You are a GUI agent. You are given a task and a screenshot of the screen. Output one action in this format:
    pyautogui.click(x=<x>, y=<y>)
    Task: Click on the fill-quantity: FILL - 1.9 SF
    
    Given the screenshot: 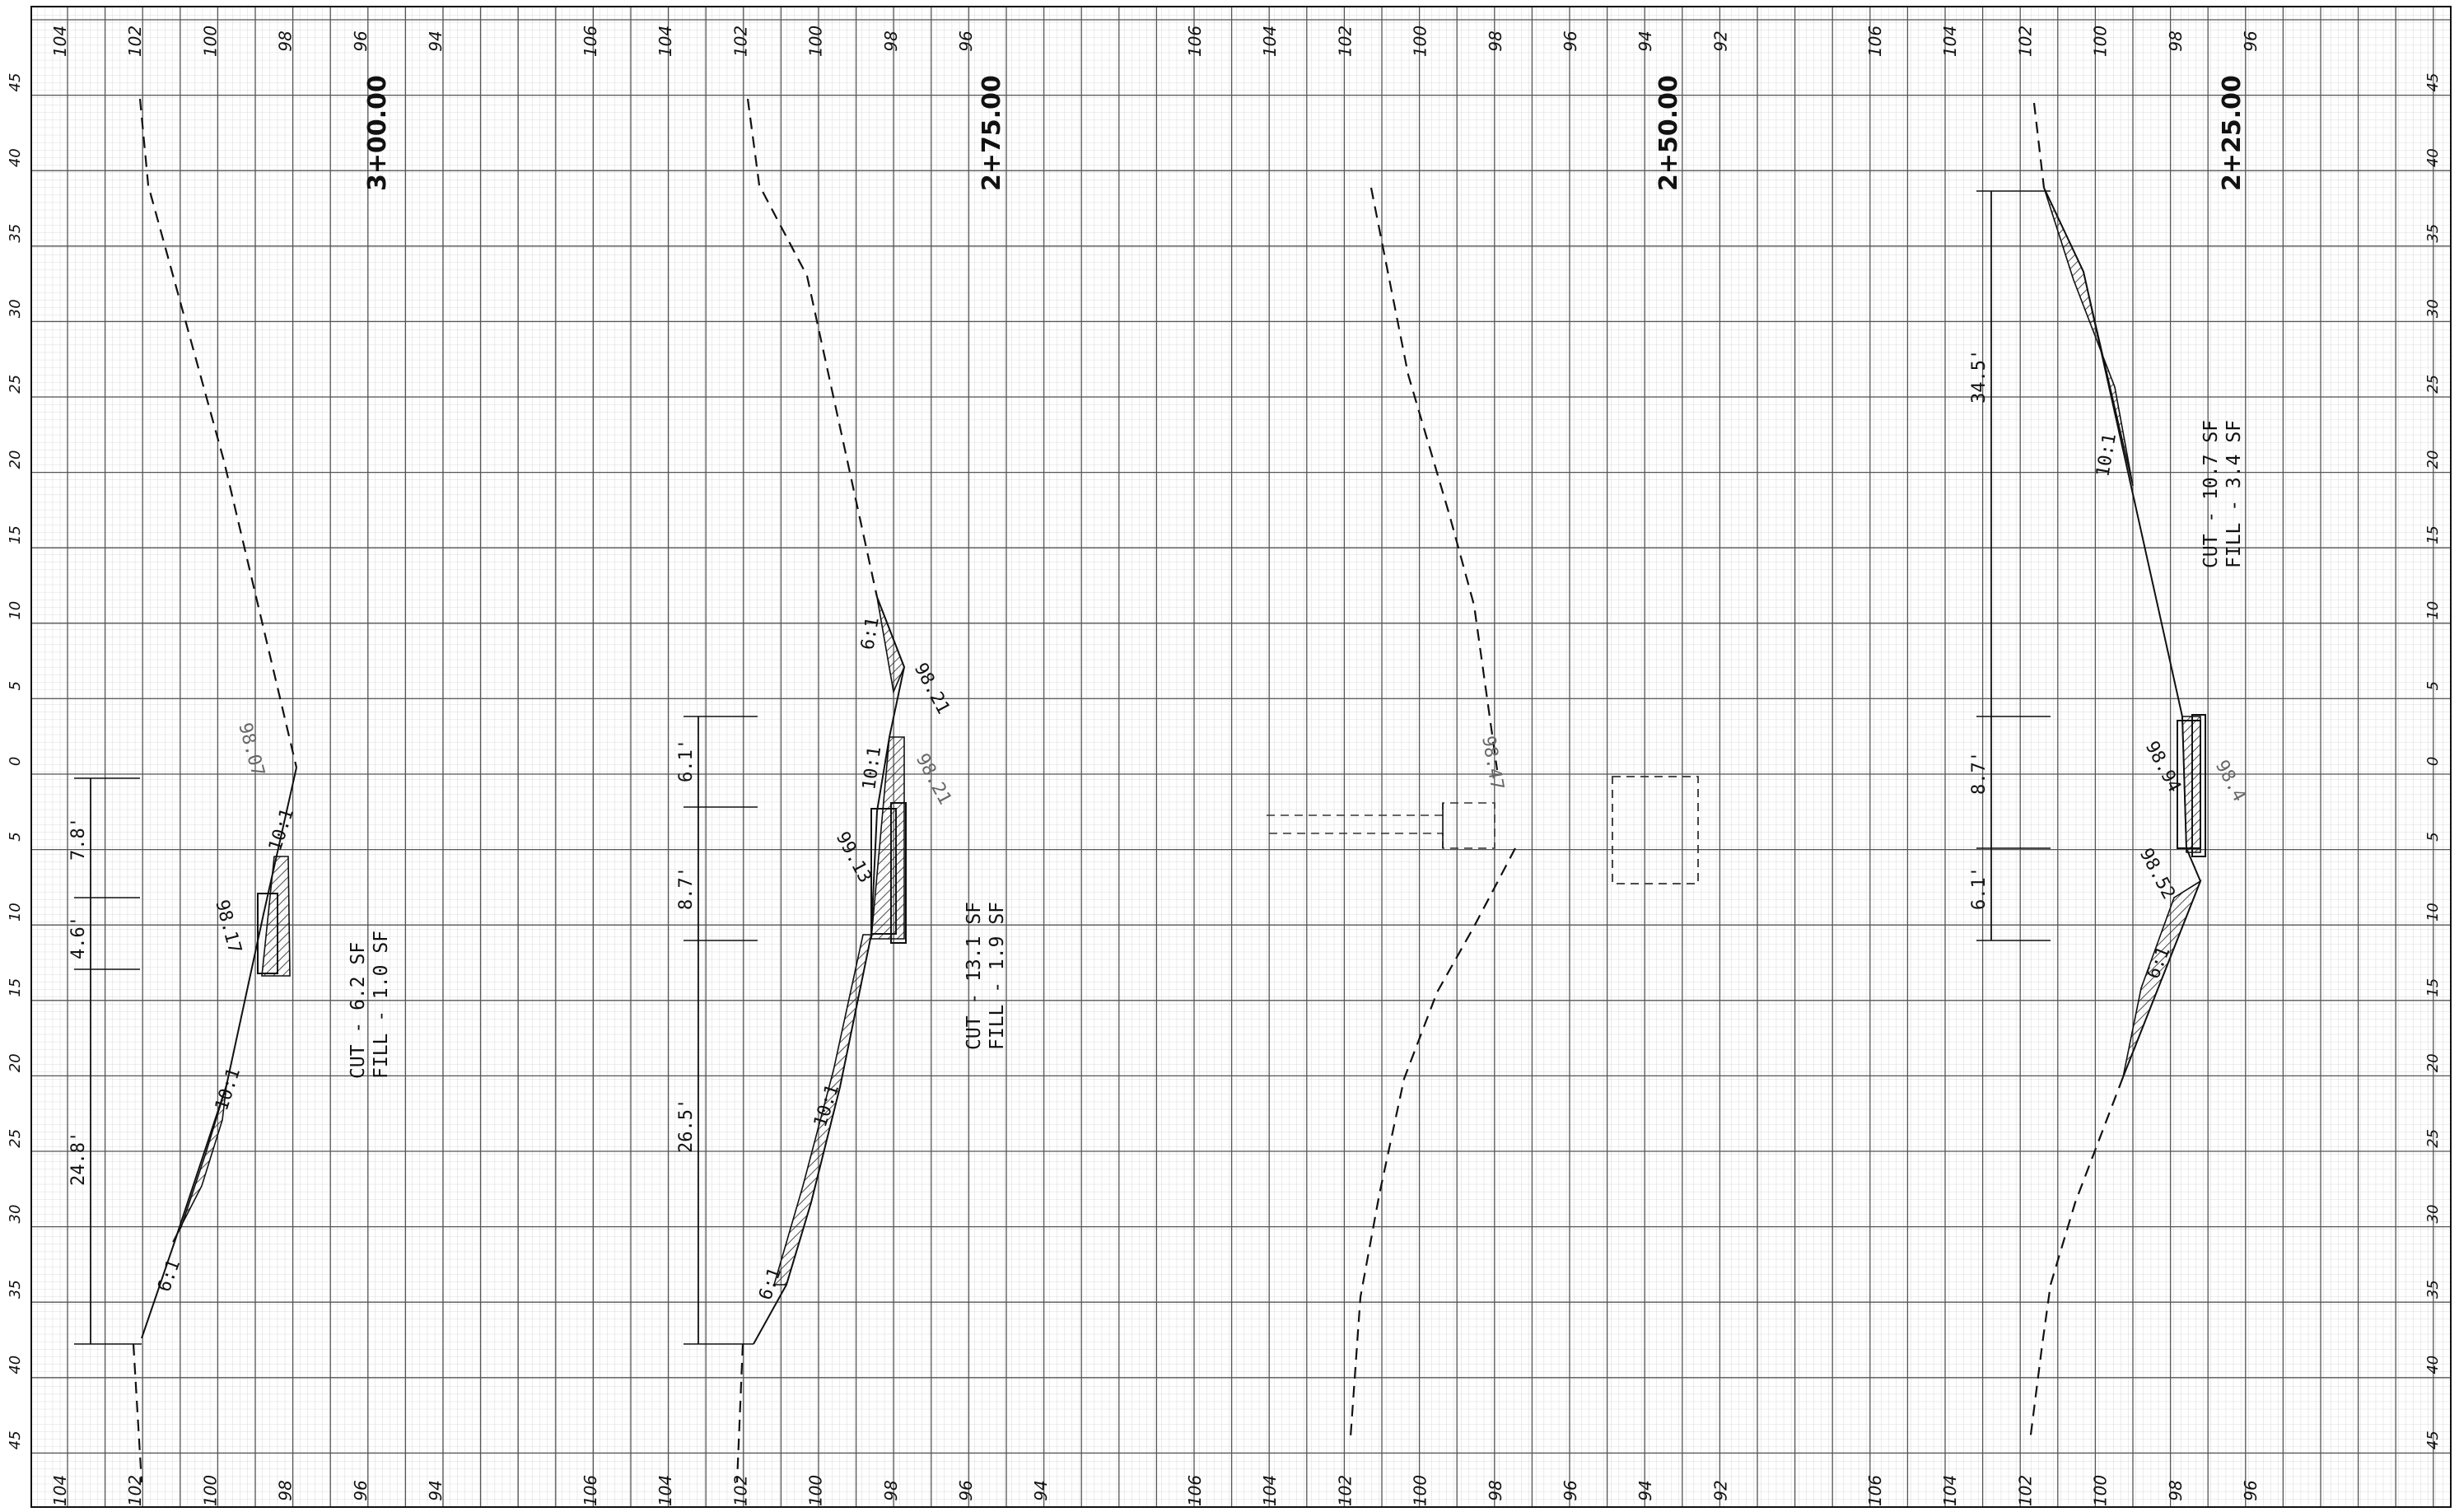 What is the action you would take?
    pyautogui.click(x=998, y=976)
    